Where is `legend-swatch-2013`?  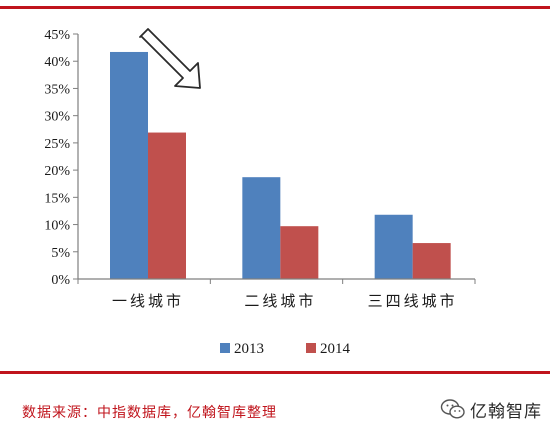 legend-swatch-2013 is located at coordinates (225, 348).